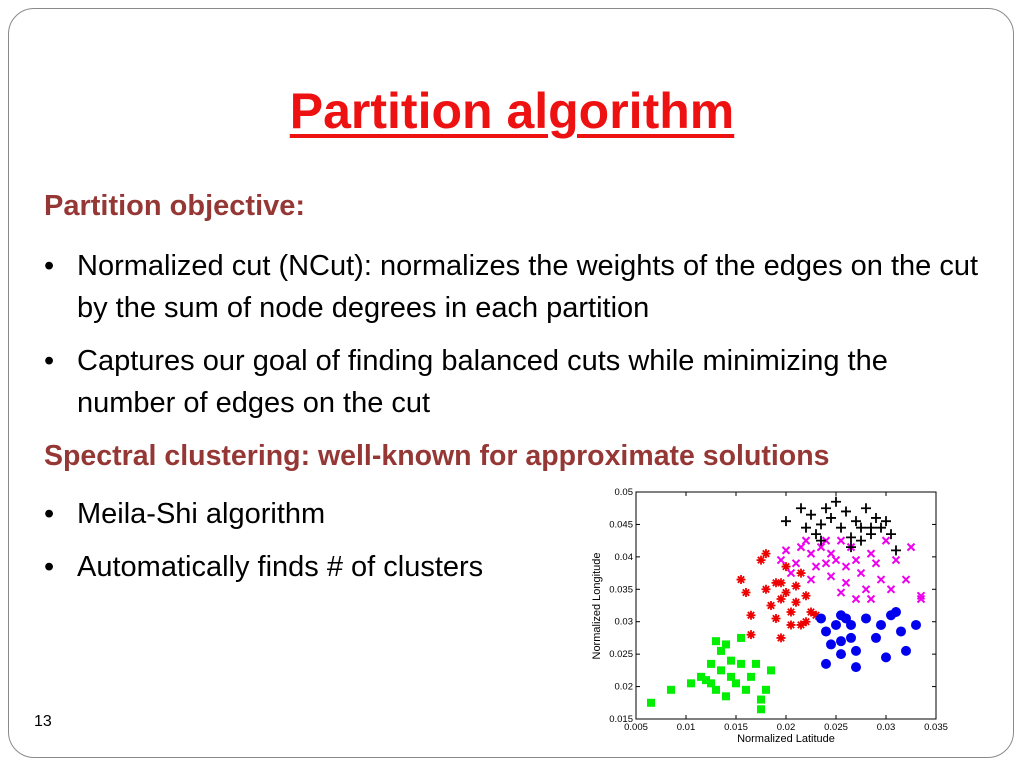 The image size is (1024, 768). Describe the element at coordinates (621, 654) in the screenshot. I see `y-tick-label: 0.025` at that location.